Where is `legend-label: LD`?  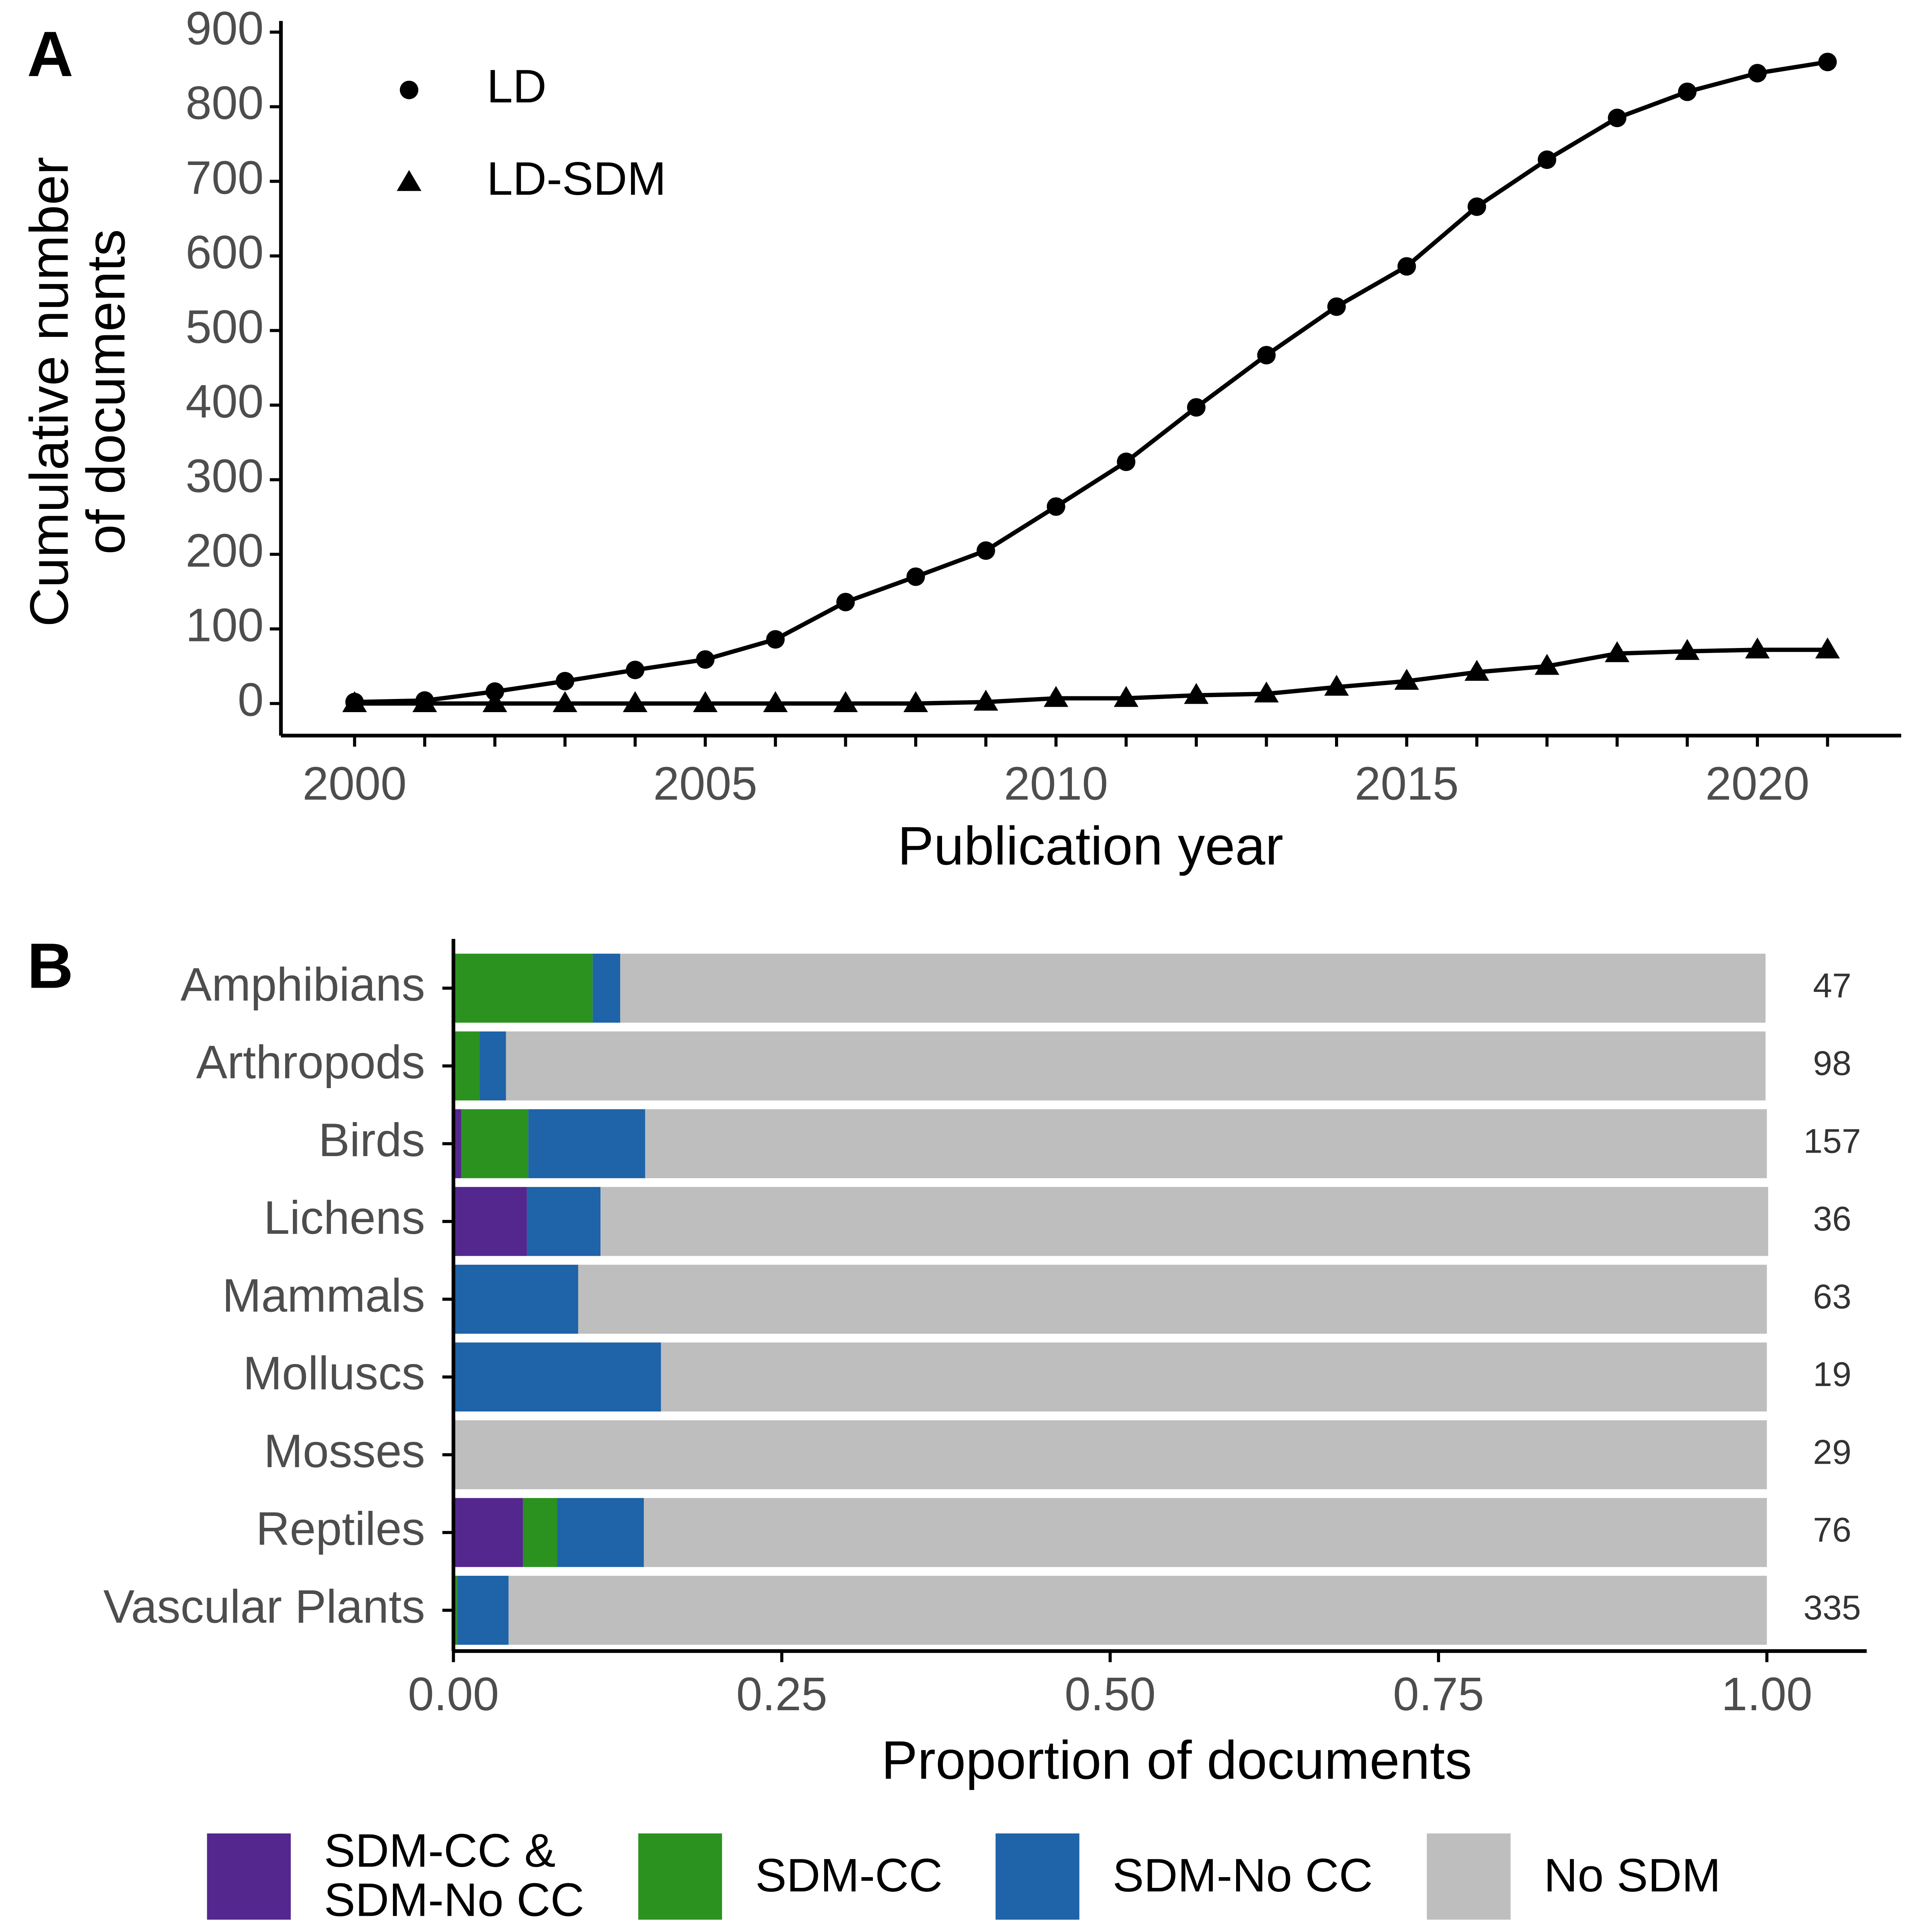
legend-label: LD is located at coordinates (517, 86).